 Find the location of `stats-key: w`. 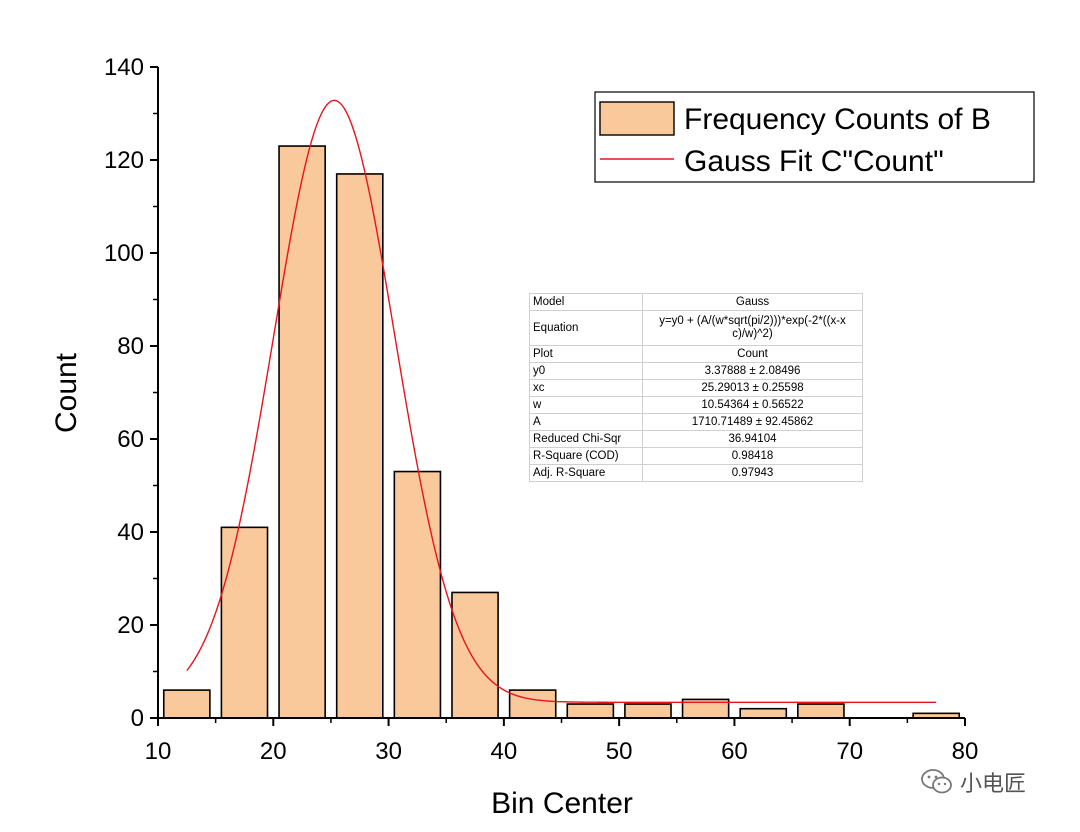

stats-key: w is located at coordinates (586, 405).